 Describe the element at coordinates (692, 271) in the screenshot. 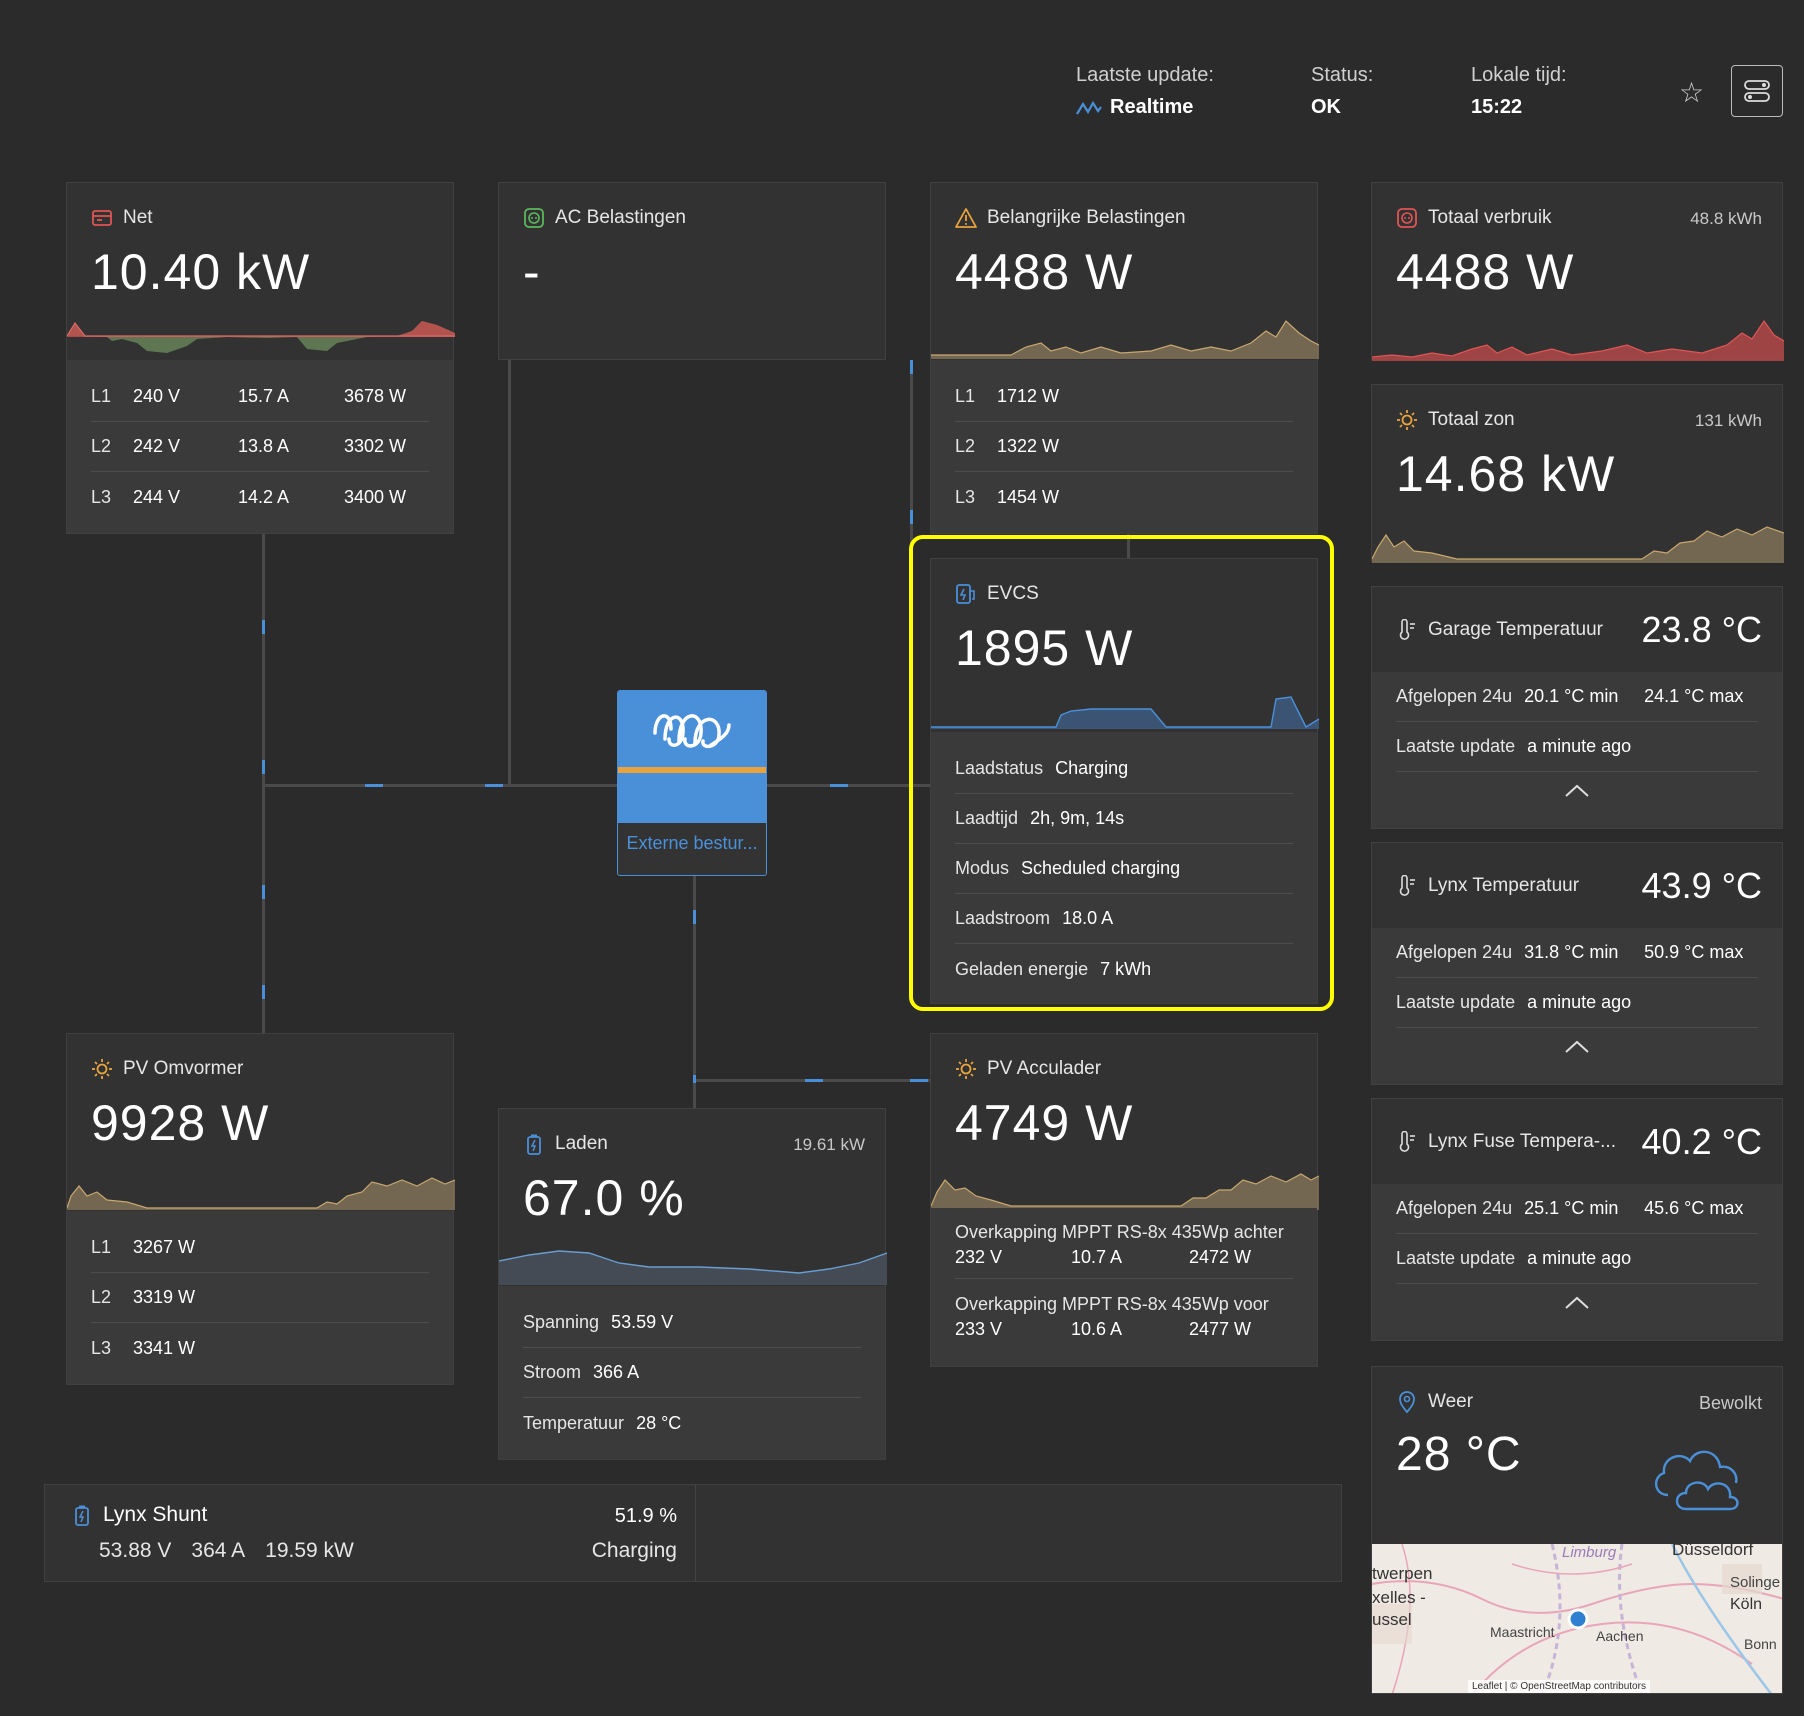

I see `ac-loads-card: AC Belastingen -` at that location.